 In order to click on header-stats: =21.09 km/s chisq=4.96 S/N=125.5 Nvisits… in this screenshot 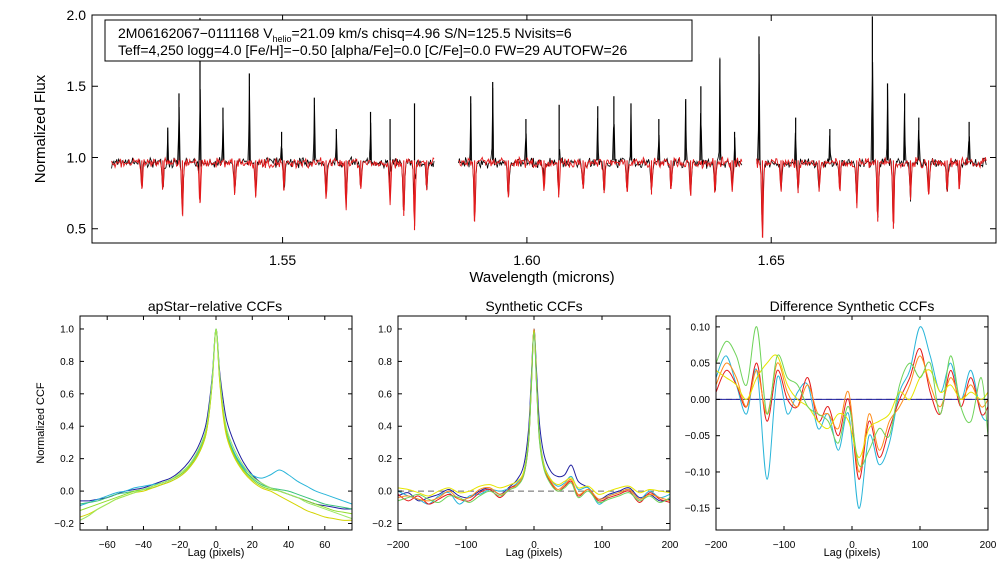, I will do `click(432, 33)`.